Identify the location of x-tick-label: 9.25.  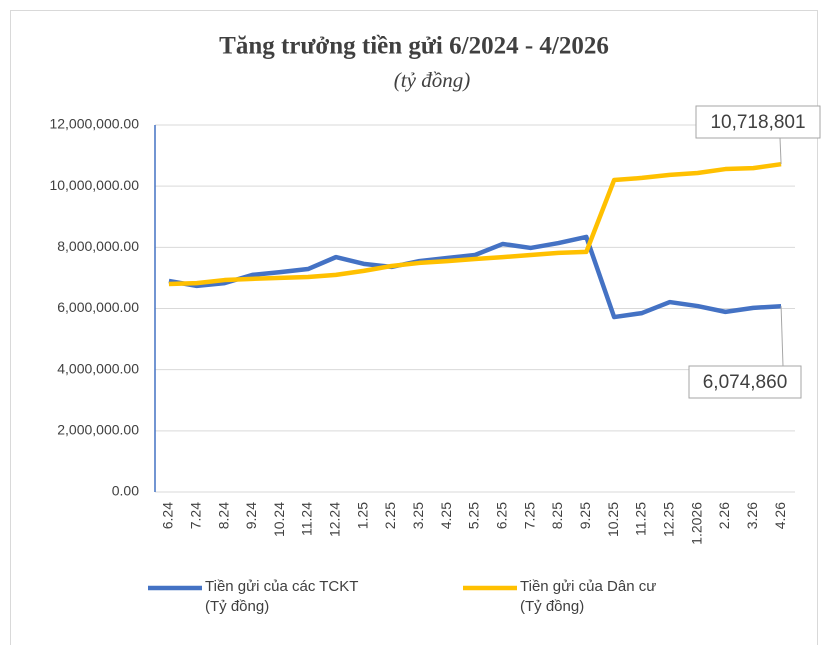
(585, 515).